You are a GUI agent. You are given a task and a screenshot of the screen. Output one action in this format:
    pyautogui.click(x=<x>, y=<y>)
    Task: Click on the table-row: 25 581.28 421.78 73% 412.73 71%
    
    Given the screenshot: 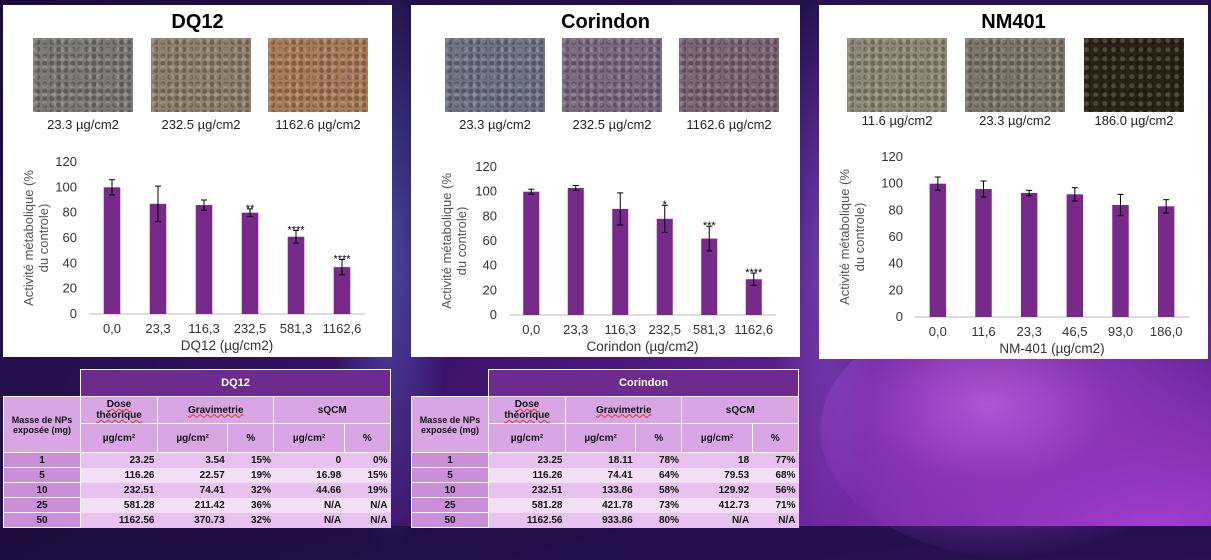 What is the action you would take?
    pyautogui.click(x=605, y=505)
    